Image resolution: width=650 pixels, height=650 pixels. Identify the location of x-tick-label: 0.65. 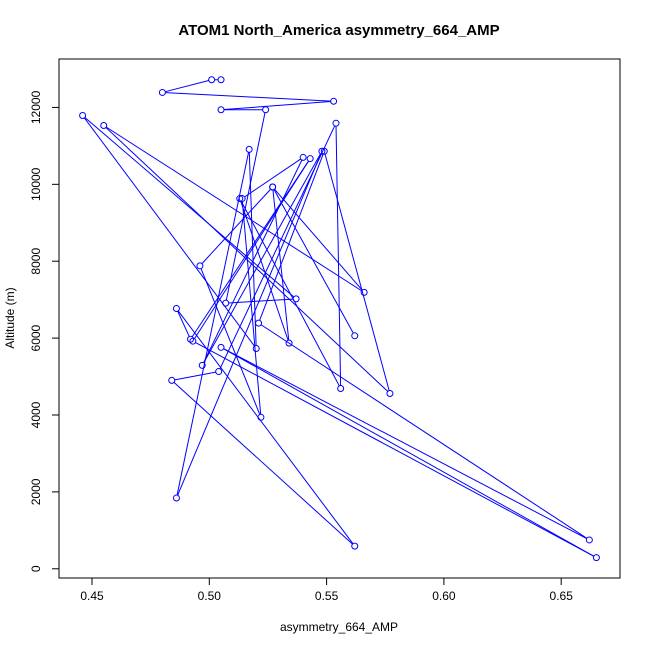
(562, 596).